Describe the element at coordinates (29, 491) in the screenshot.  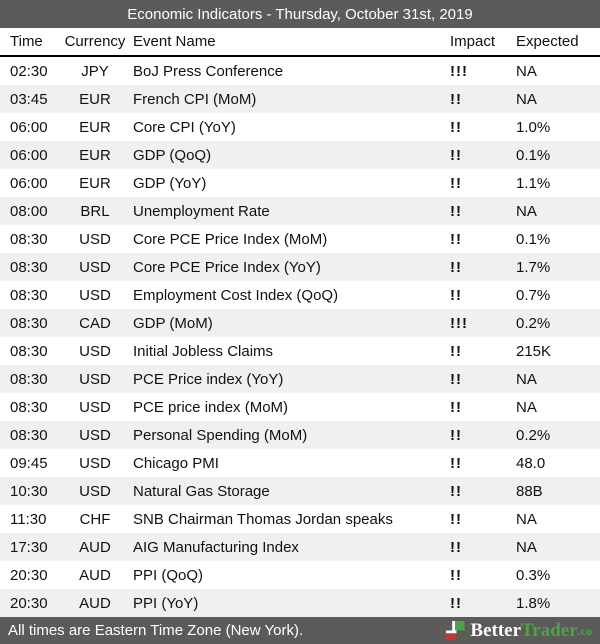
I see `cell-time: 10:30` at that location.